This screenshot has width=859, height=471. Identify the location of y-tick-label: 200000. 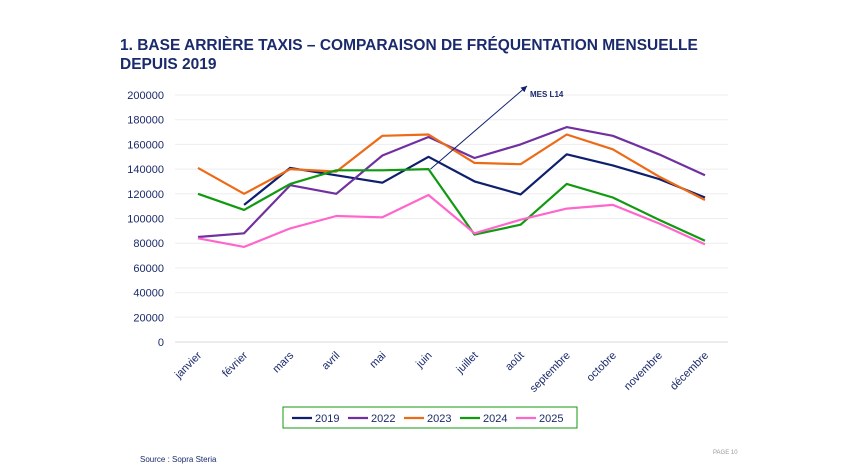
(145, 96).